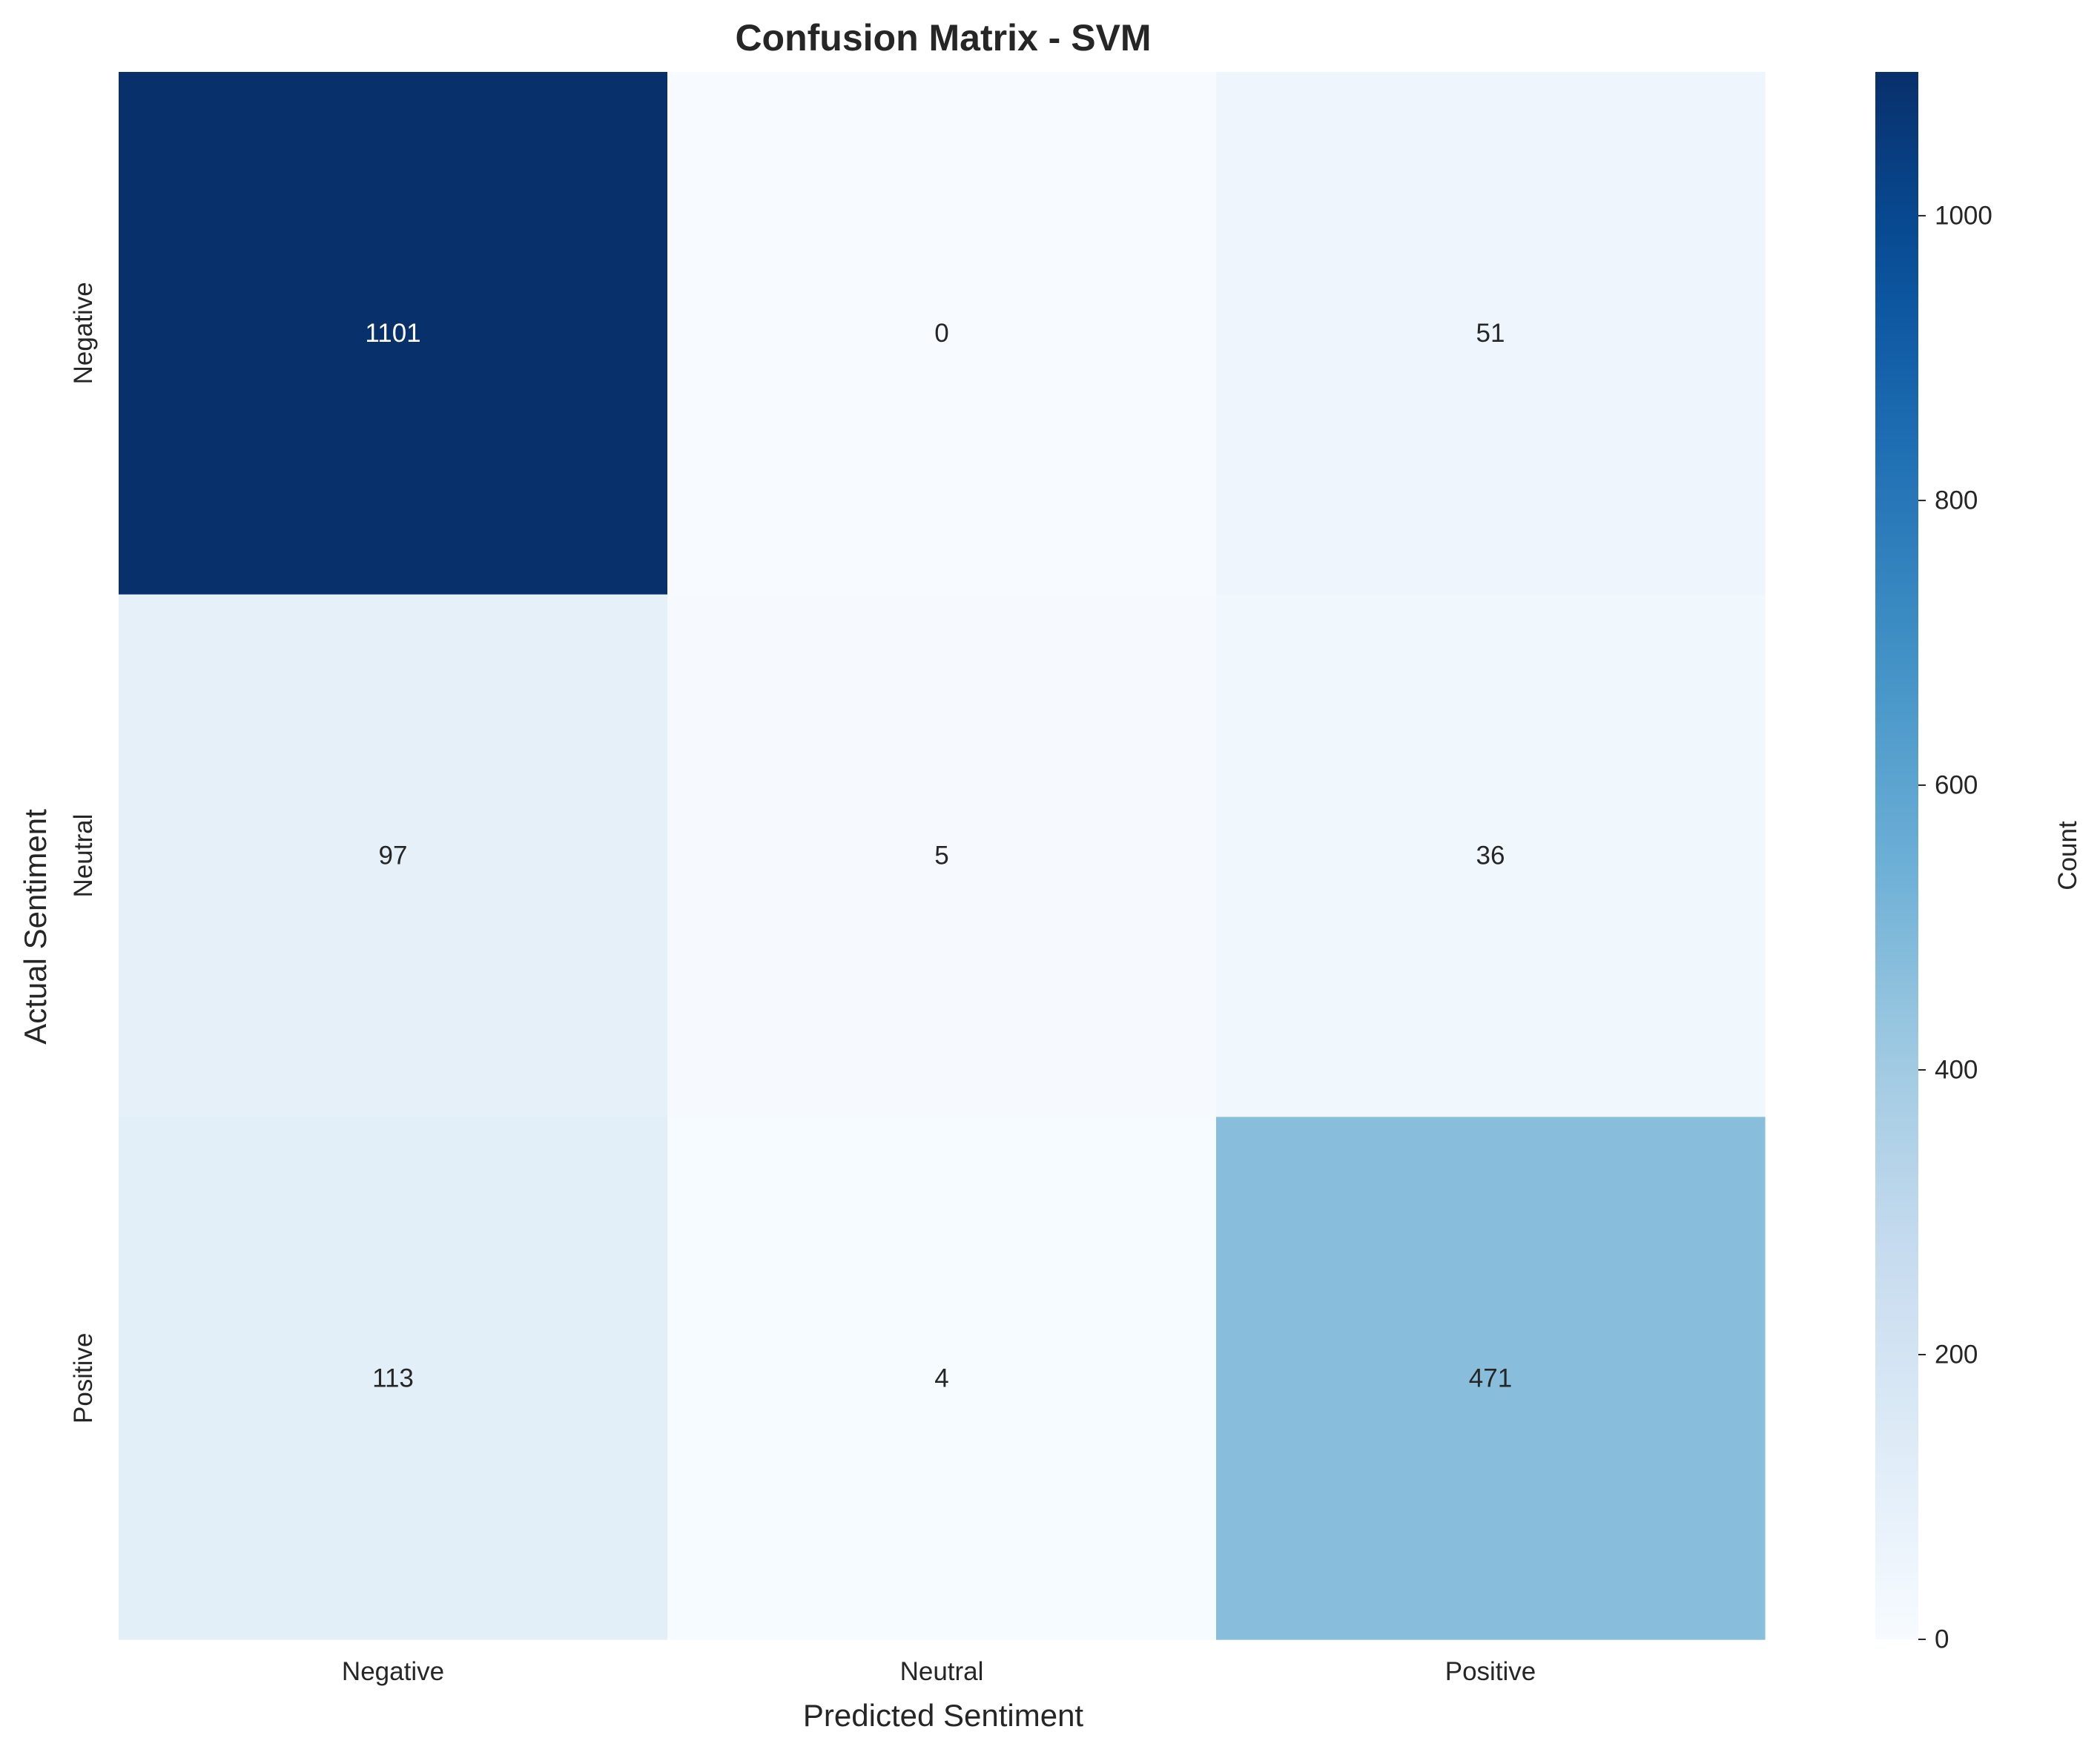 Image resolution: width=2100 pixels, height=1755 pixels. I want to click on y-tick-label: Positive, so click(83, 1378).